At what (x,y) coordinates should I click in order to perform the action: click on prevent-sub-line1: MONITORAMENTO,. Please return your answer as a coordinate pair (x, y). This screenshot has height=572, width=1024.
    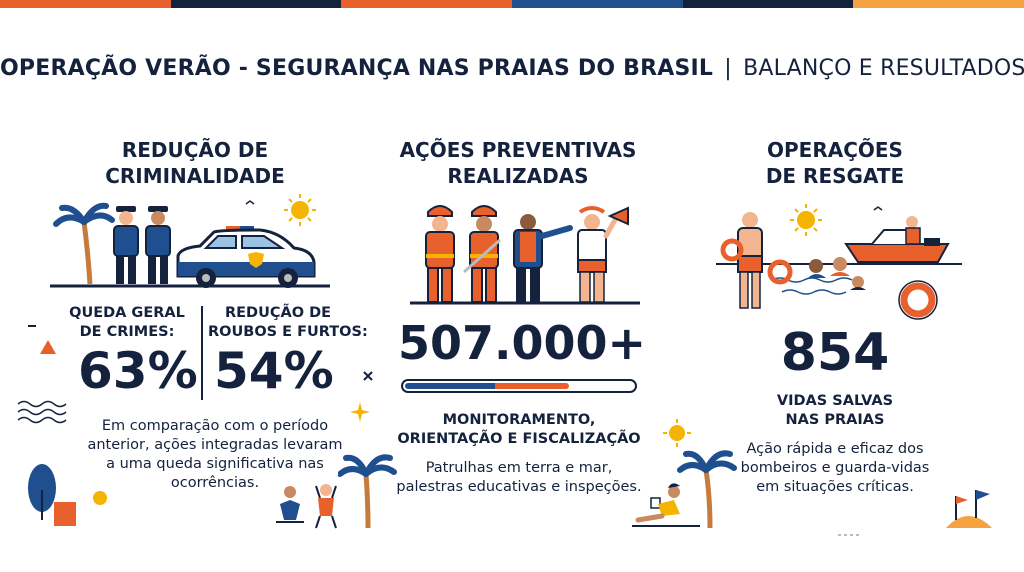
    Looking at the image, I should click on (519, 420).